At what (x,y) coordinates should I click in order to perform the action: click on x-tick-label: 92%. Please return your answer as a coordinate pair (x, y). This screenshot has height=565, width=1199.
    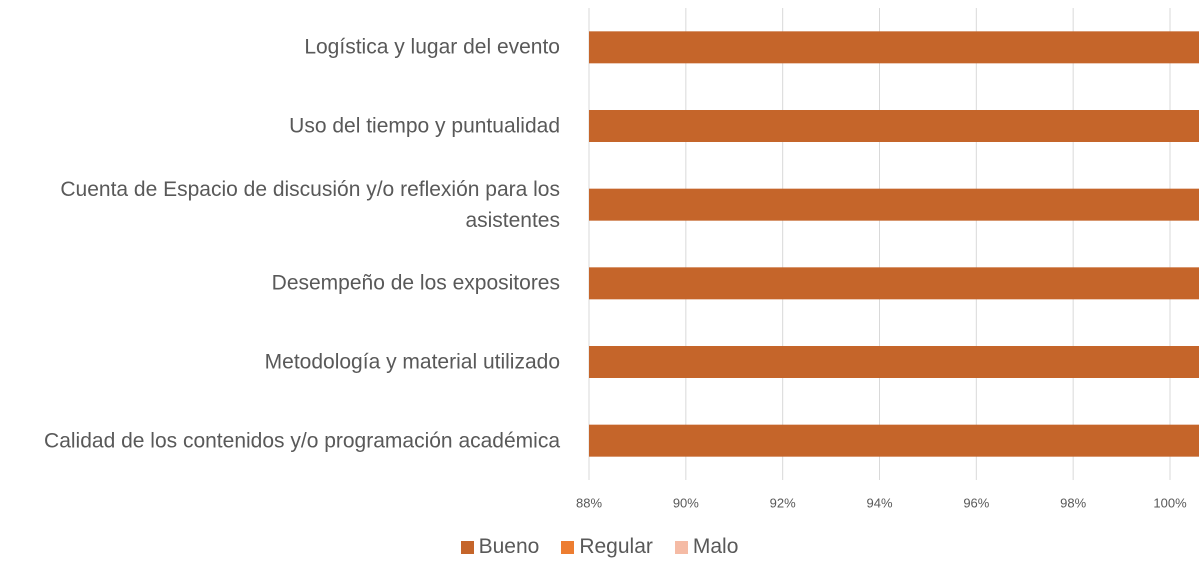
    Looking at the image, I should click on (783, 502).